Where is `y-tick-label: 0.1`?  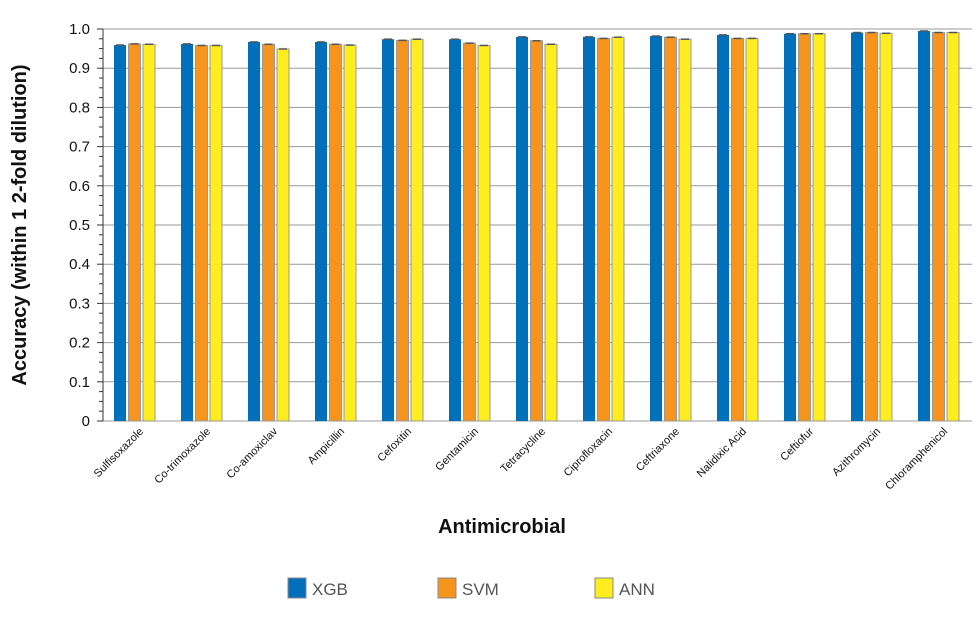 y-tick-label: 0.1 is located at coordinates (79, 382).